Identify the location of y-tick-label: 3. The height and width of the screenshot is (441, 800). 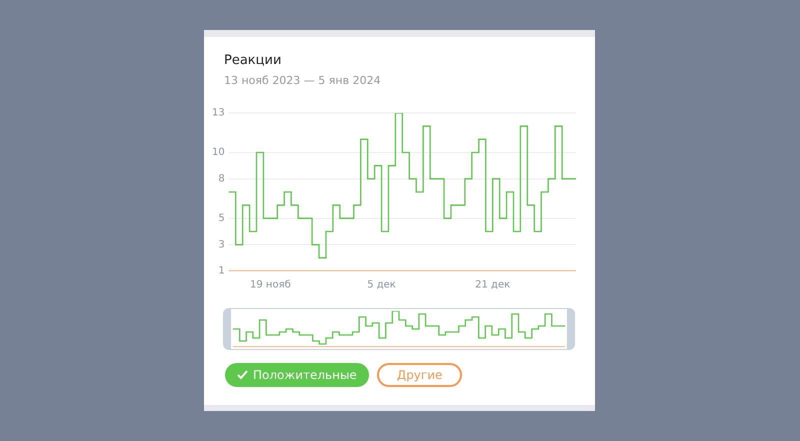
(221, 244).